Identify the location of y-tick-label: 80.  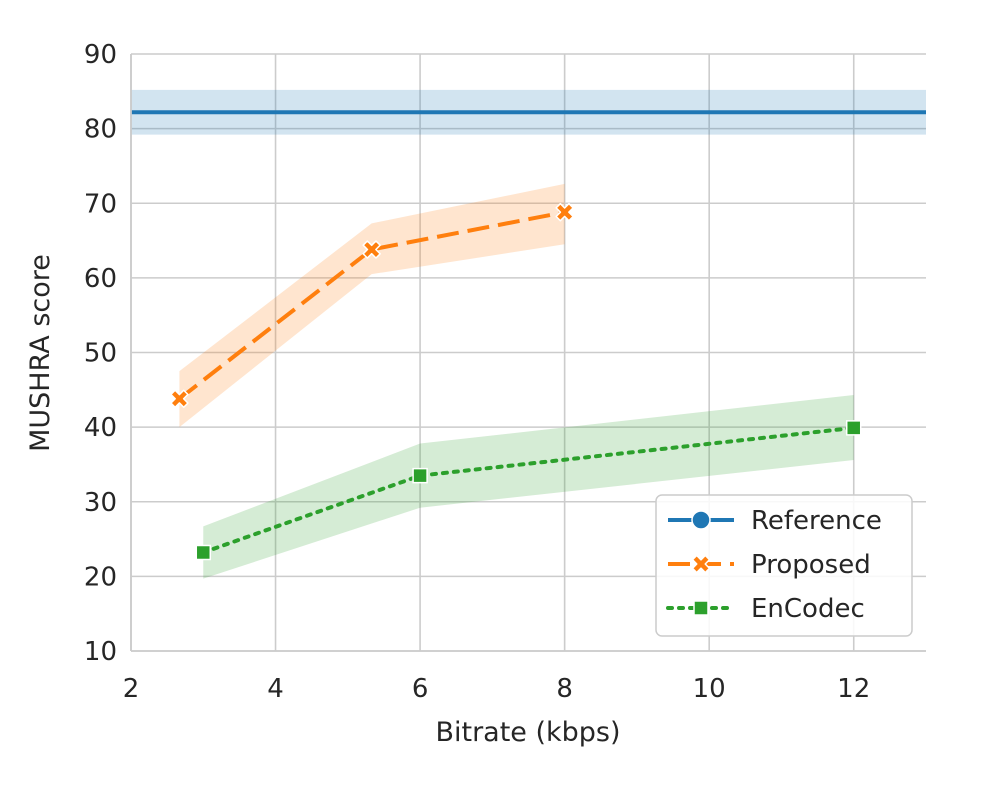
(100, 130).